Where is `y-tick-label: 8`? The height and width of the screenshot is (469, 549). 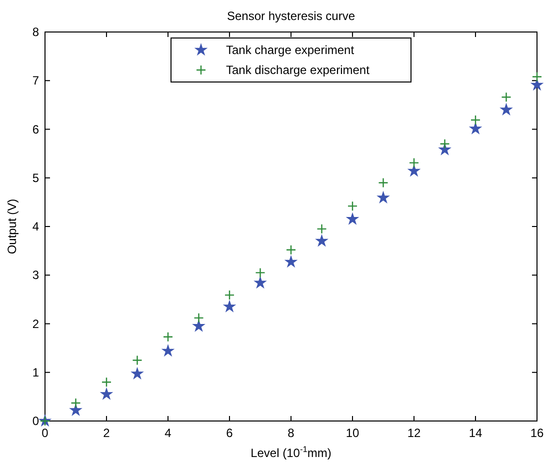
y-tick-label: 8 is located at coordinates (36, 32).